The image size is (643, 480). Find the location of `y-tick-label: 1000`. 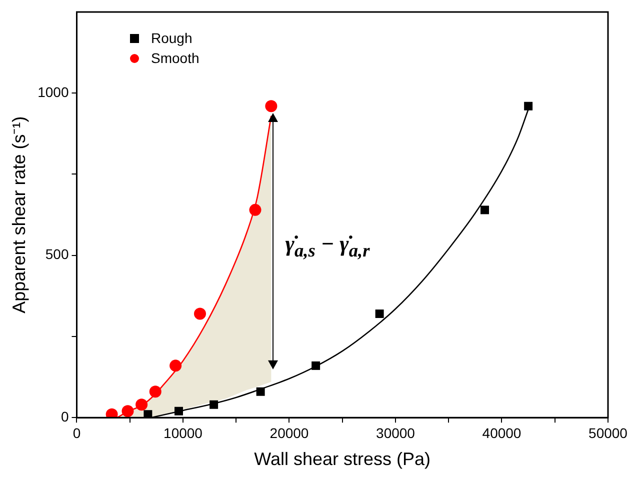

y-tick-label: 1000 is located at coordinates (53, 92).